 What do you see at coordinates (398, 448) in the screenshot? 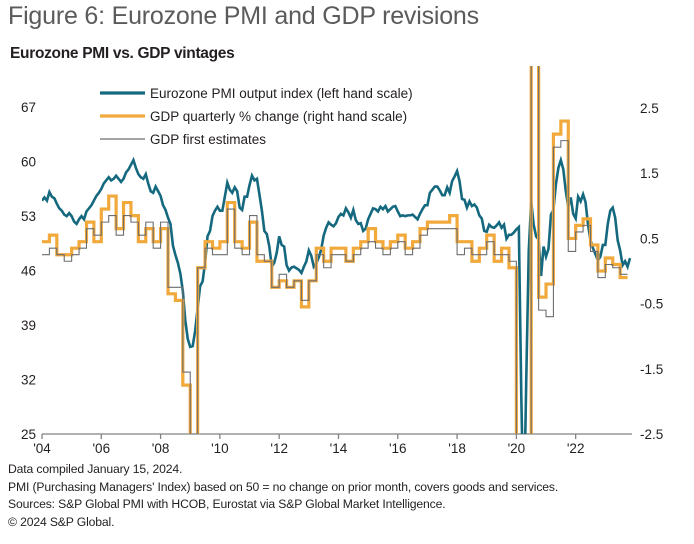
I see `x-axis-tick-label: '16` at bounding box center [398, 448].